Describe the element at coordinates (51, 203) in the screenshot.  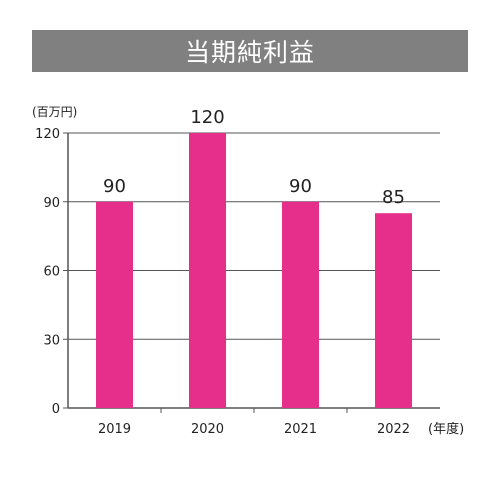
I see `y-tick-label: 90` at that location.